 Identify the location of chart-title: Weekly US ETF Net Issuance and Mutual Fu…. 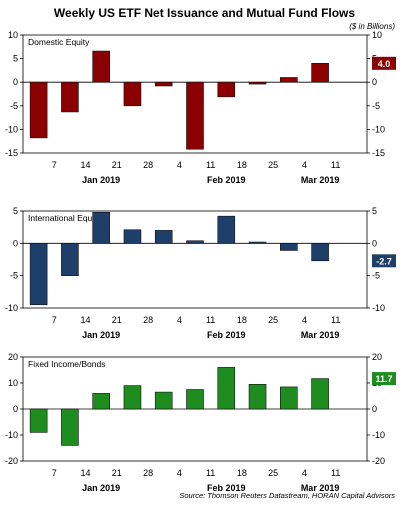
(204, 13).